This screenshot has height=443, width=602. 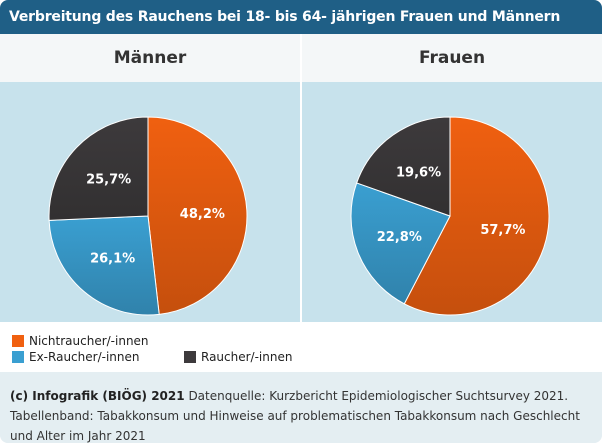 What do you see at coordinates (502, 230) in the screenshot?
I see `data-label-nichtraucher: 57,7%` at bounding box center [502, 230].